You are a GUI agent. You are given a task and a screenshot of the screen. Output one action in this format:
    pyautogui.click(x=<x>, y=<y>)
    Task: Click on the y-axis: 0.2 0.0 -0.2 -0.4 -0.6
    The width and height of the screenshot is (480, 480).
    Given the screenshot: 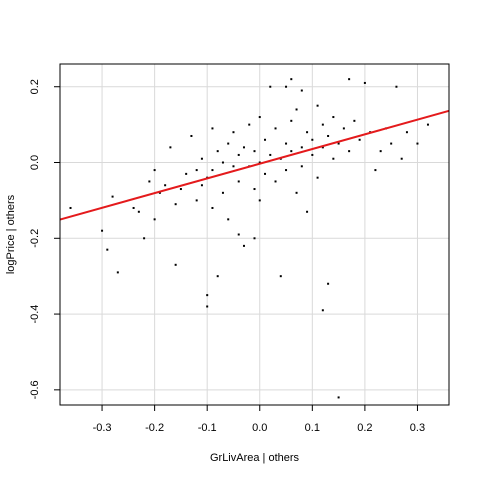 What is the action you would take?
    pyautogui.click(x=44, y=239)
    